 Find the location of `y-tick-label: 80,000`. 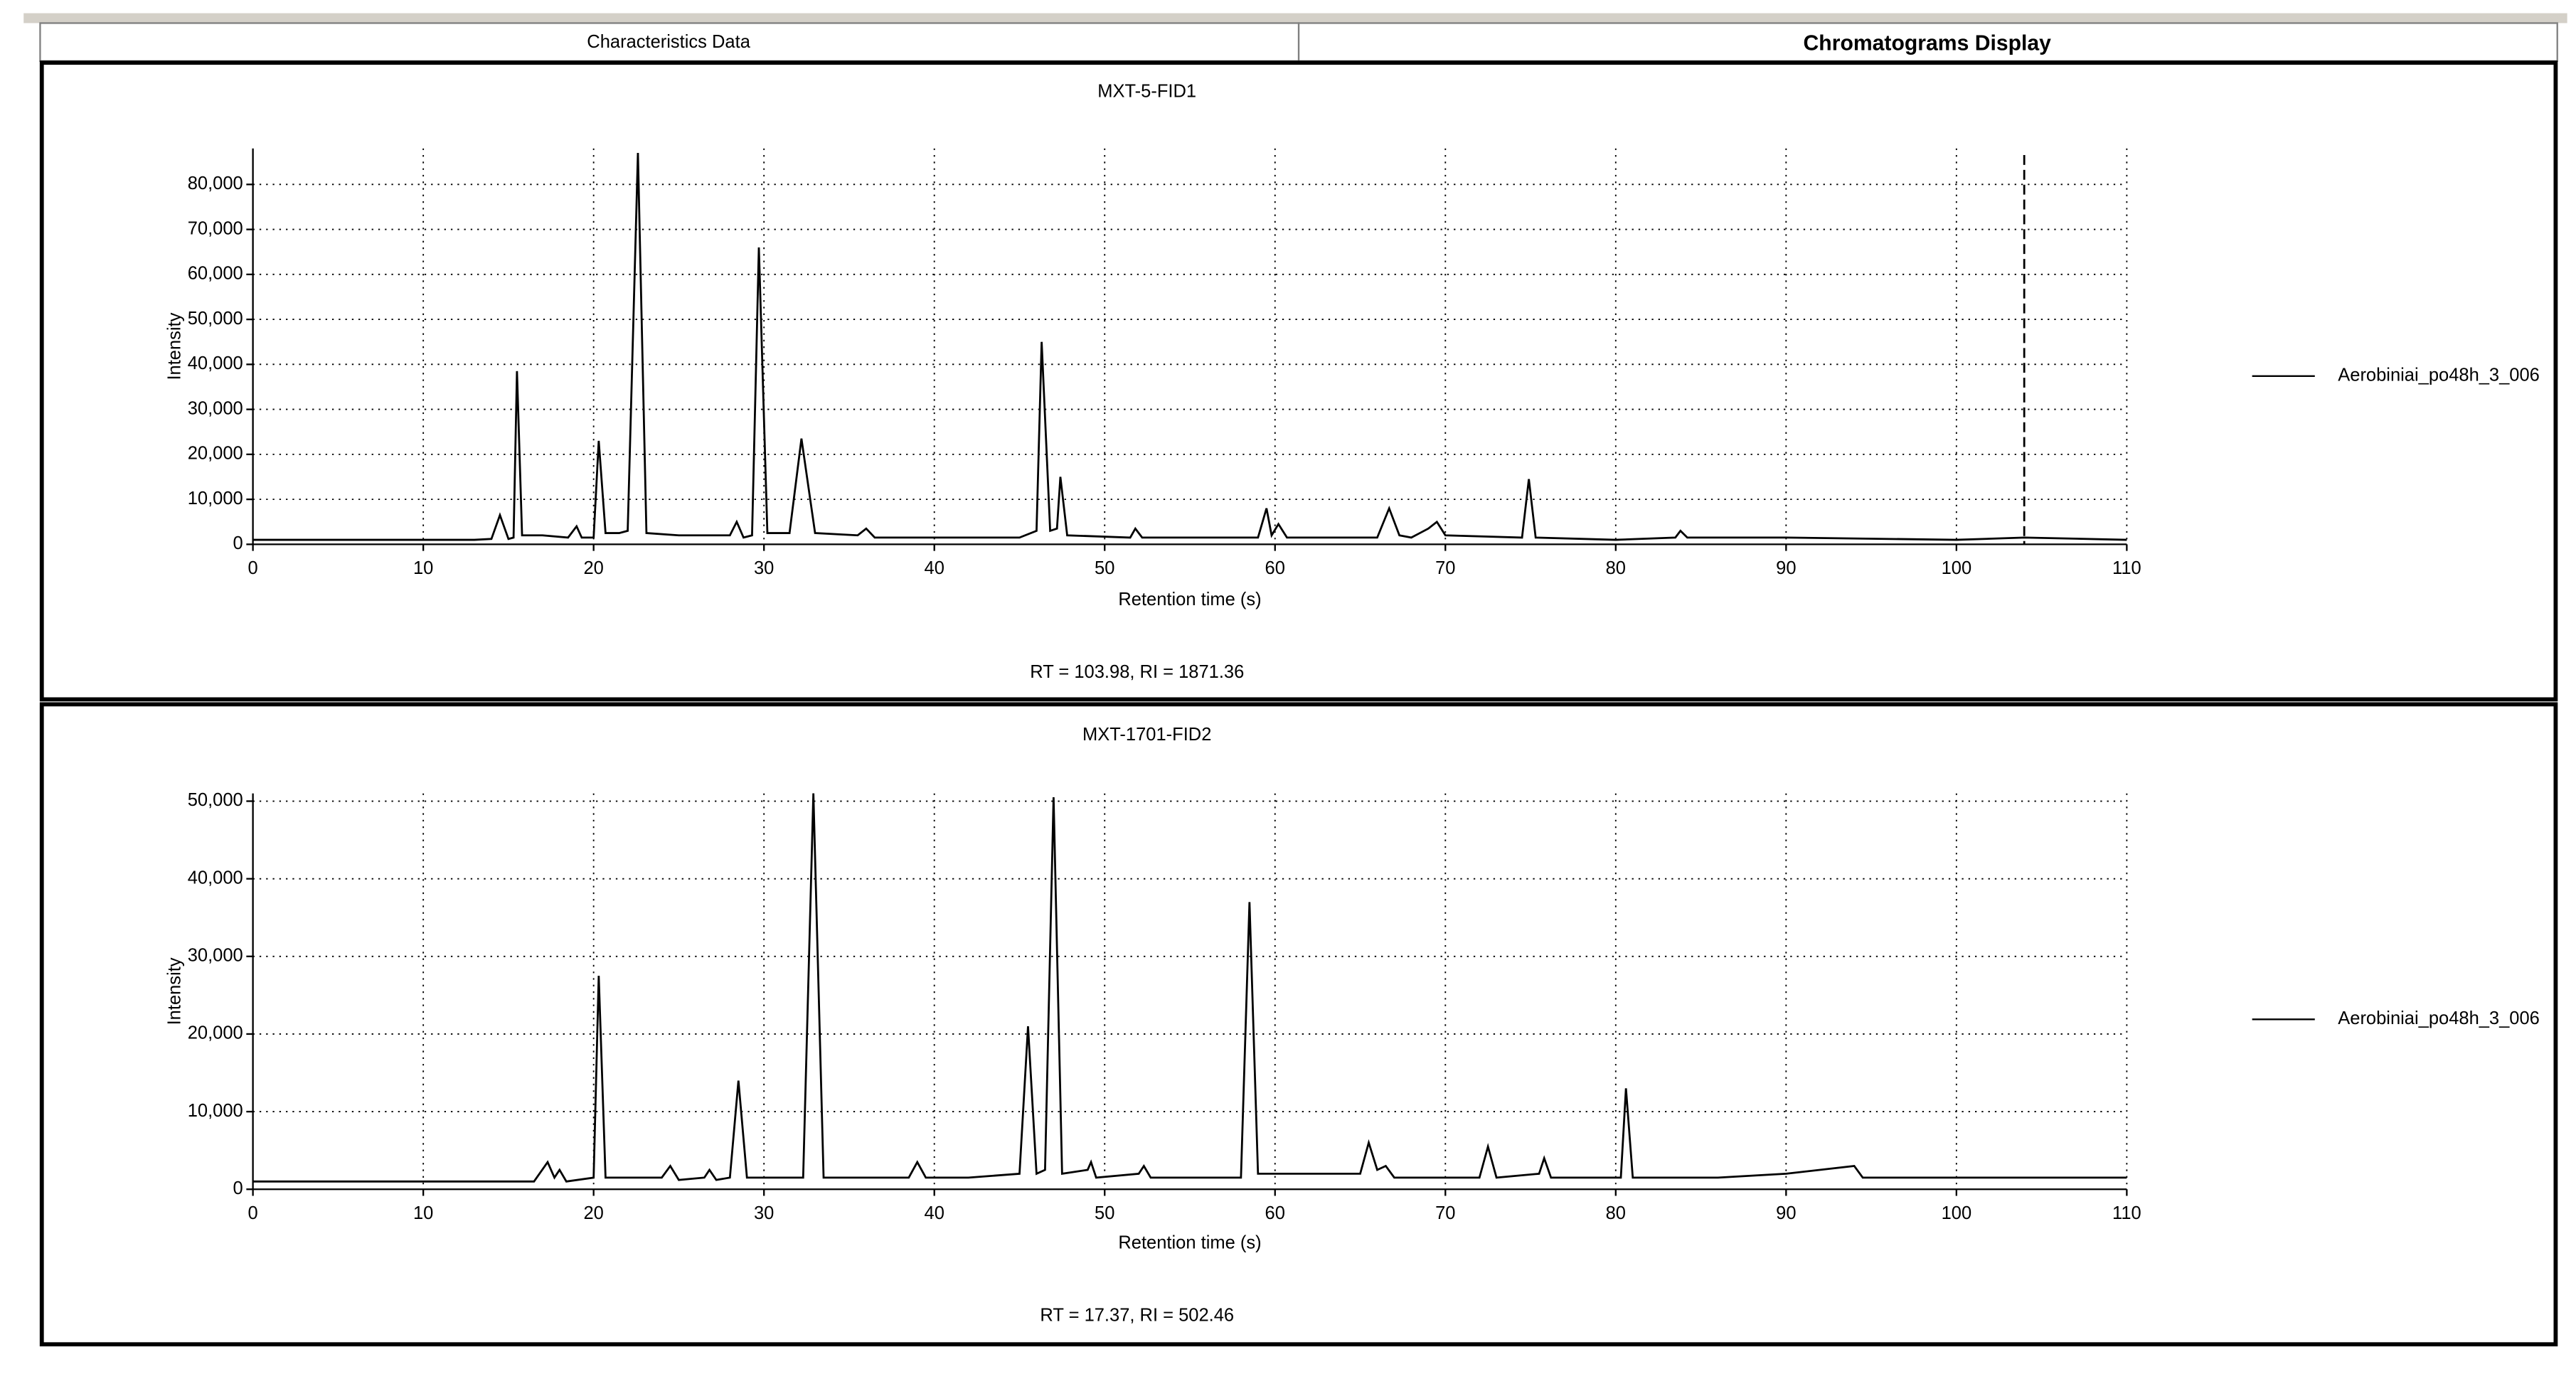

y-tick-label: 80,000 is located at coordinates (215, 183).